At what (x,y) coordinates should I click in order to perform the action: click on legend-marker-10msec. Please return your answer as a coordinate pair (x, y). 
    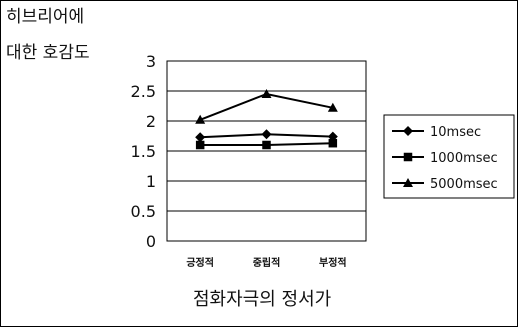
    Looking at the image, I should click on (408, 131).